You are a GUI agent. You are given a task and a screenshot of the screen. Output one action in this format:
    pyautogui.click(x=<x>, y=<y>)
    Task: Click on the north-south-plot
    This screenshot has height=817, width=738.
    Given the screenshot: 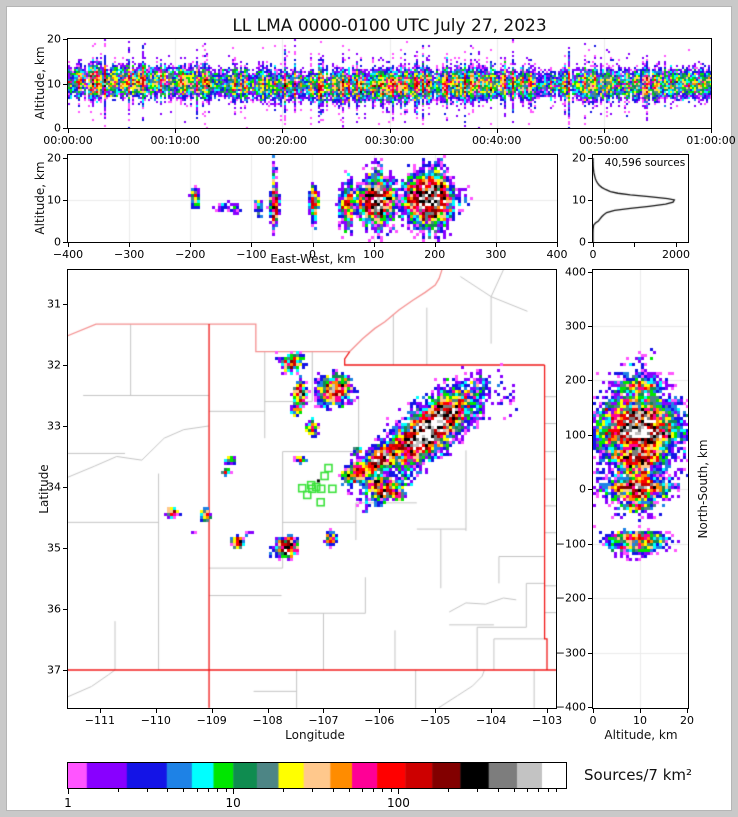 What is the action you would take?
    pyautogui.click(x=640, y=489)
    